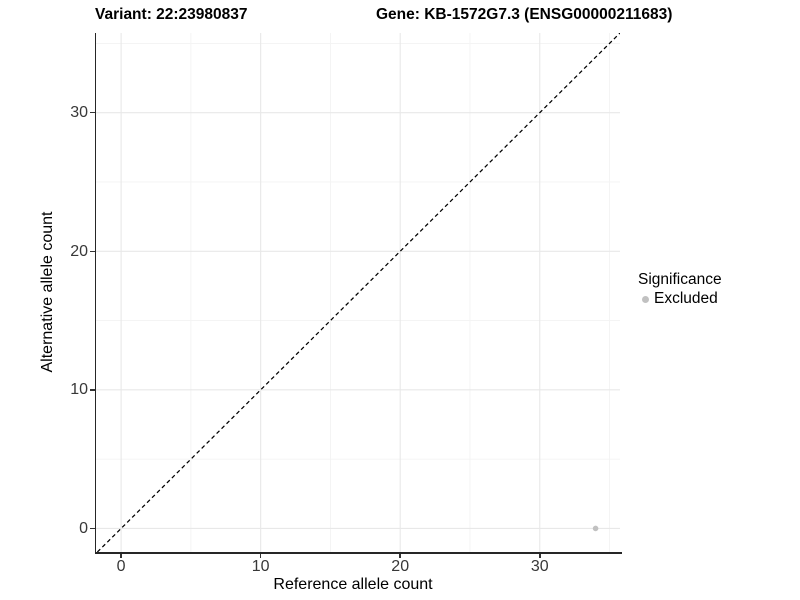 Image resolution: width=800 pixels, height=600 pixels. What do you see at coordinates (79, 113) in the screenshot?
I see `y-tick-label: 30` at bounding box center [79, 113].